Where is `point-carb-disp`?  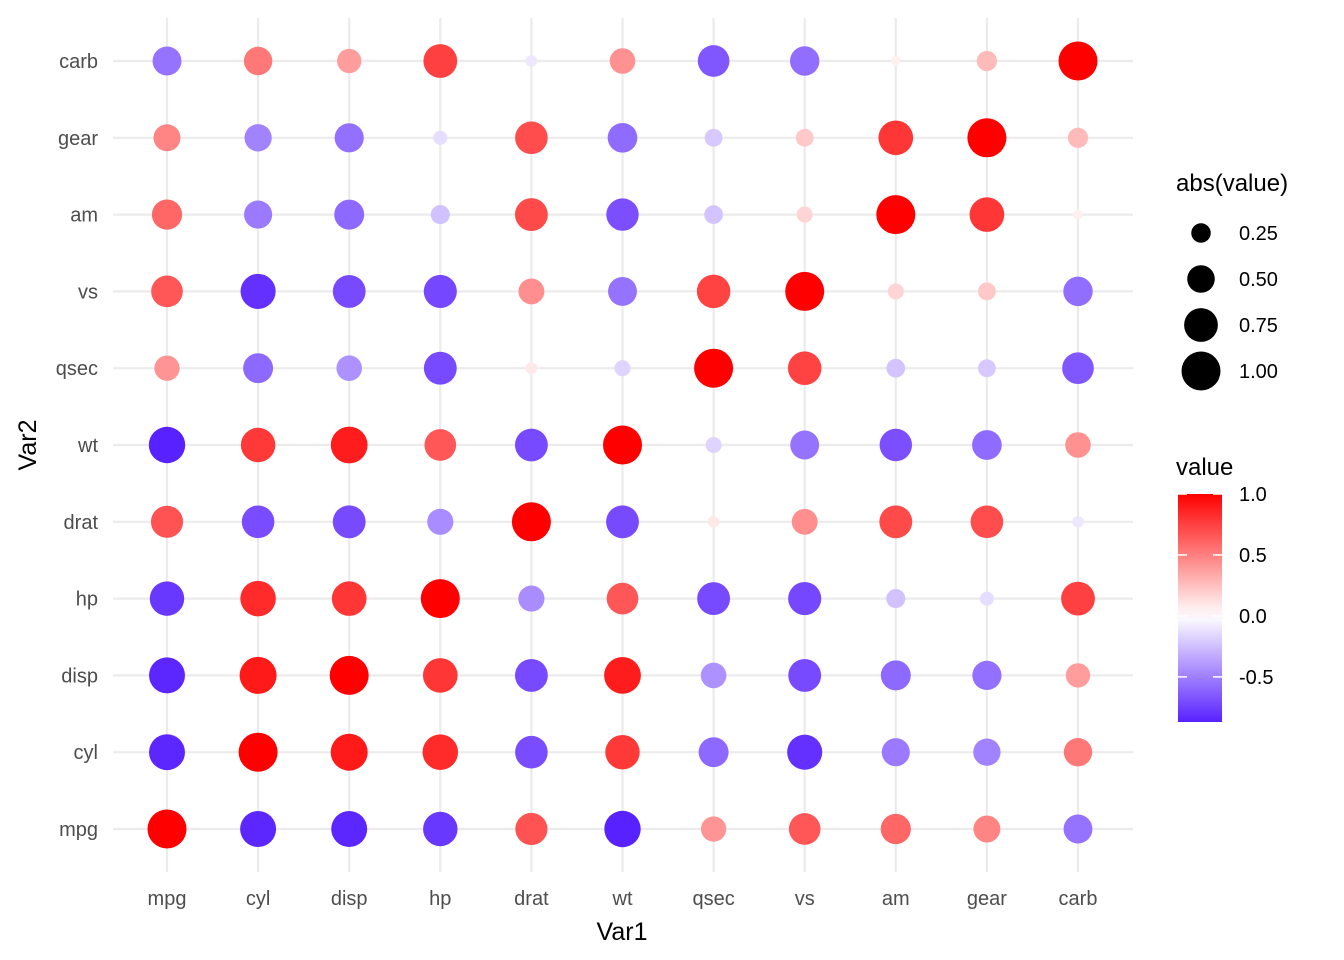
point-carb-disp is located at coordinates (1078, 675).